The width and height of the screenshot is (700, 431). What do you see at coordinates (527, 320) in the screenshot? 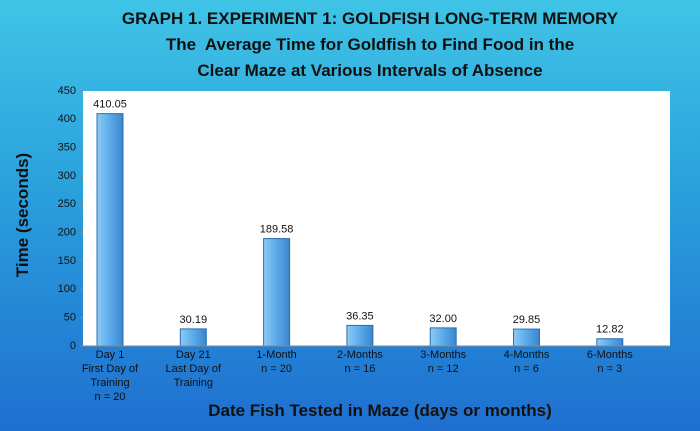
I see `value-label: 29.85` at bounding box center [527, 320].